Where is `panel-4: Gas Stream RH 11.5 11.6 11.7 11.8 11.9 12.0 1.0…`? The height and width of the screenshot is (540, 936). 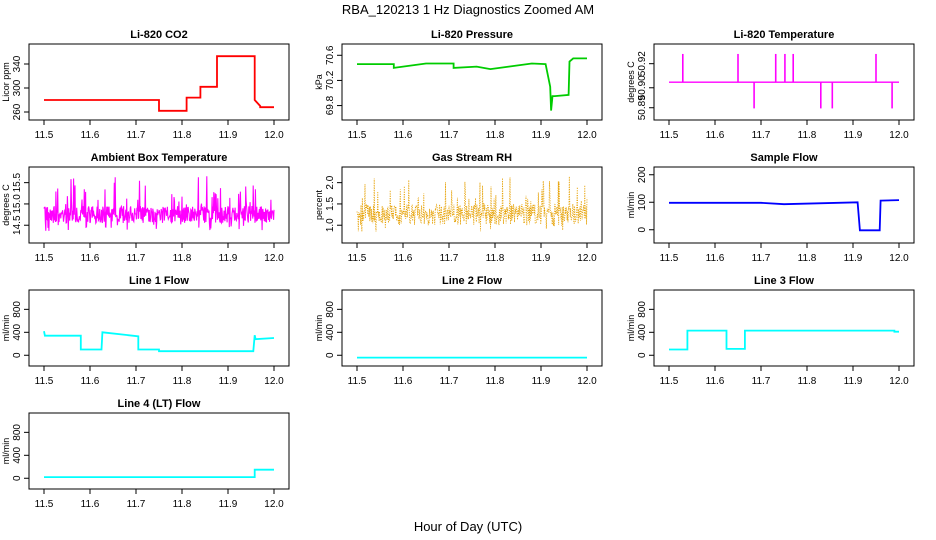
panel-4: Gas Stream RH 11.5 11.6 11.7 11.8 11.9 12.0 1.0… is located at coordinates (458, 208).